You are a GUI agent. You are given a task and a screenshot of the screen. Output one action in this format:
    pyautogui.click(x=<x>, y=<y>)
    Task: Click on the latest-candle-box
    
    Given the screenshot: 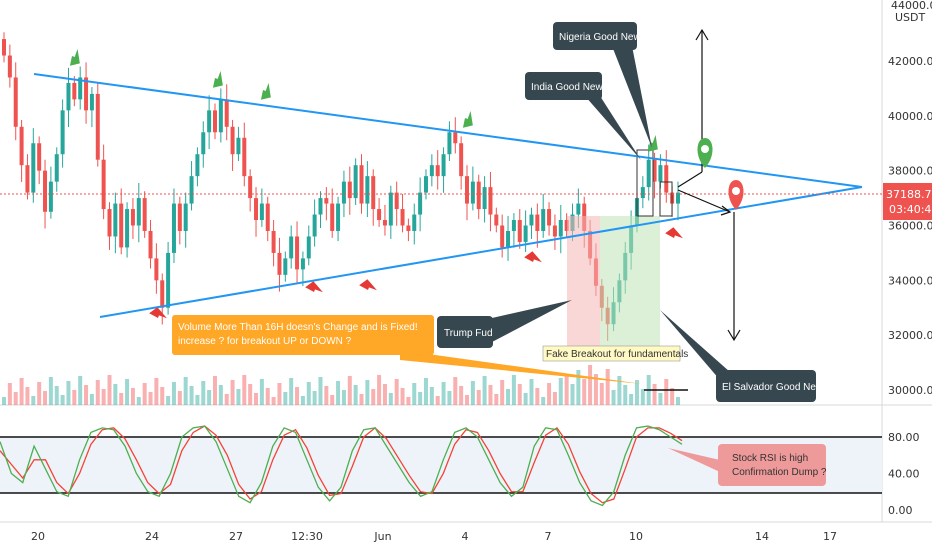 What is the action you would take?
    pyautogui.click(x=666, y=199)
    